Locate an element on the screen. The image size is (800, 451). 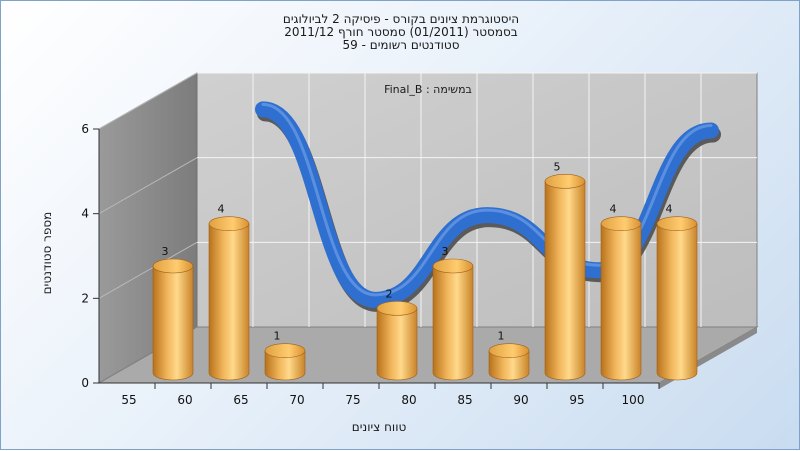
y-tick-label: 2 is located at coordinates (85, 298).